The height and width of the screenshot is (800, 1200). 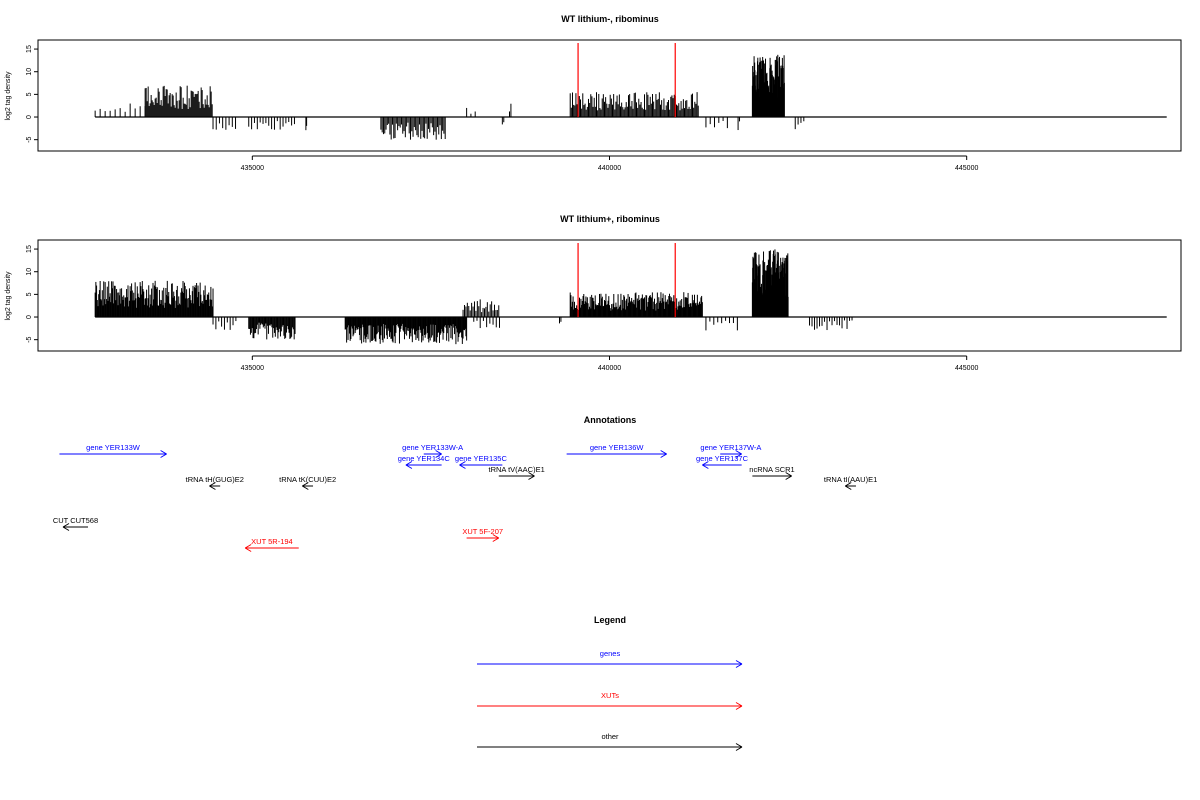 What do you see at coordinates (482, 531) in the screenshot?
I see `annotation-label: XUT 5F-207` at bounding box center [482, 531].